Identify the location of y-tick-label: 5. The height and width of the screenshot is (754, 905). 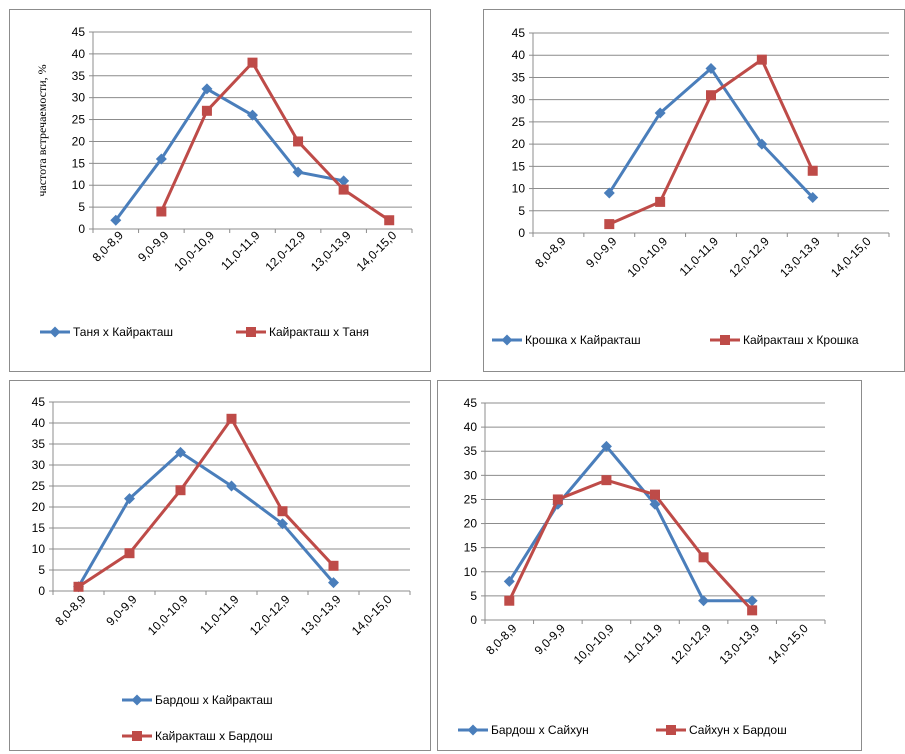
(473, 596).